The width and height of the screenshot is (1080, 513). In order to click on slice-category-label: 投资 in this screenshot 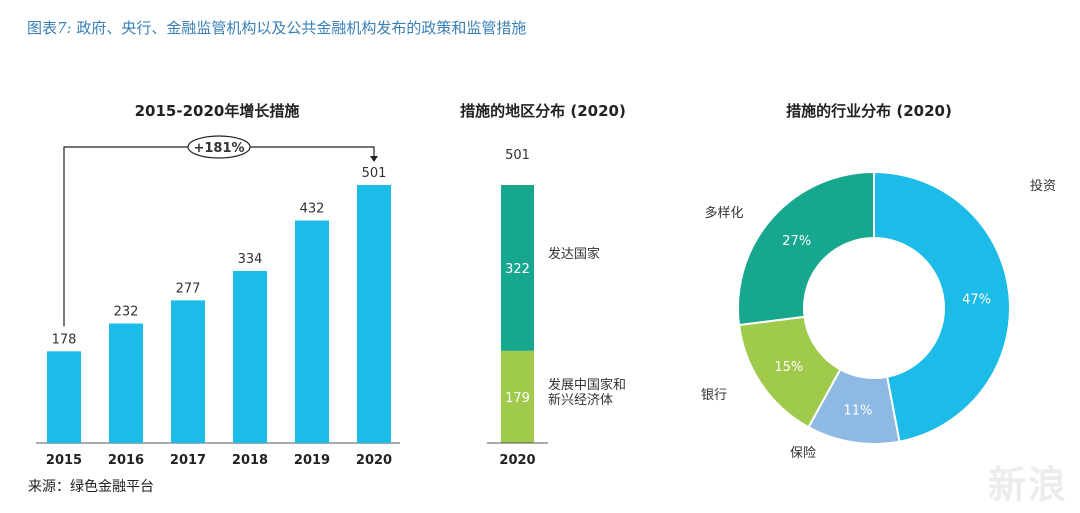, I will do `click(1043, 186)`.